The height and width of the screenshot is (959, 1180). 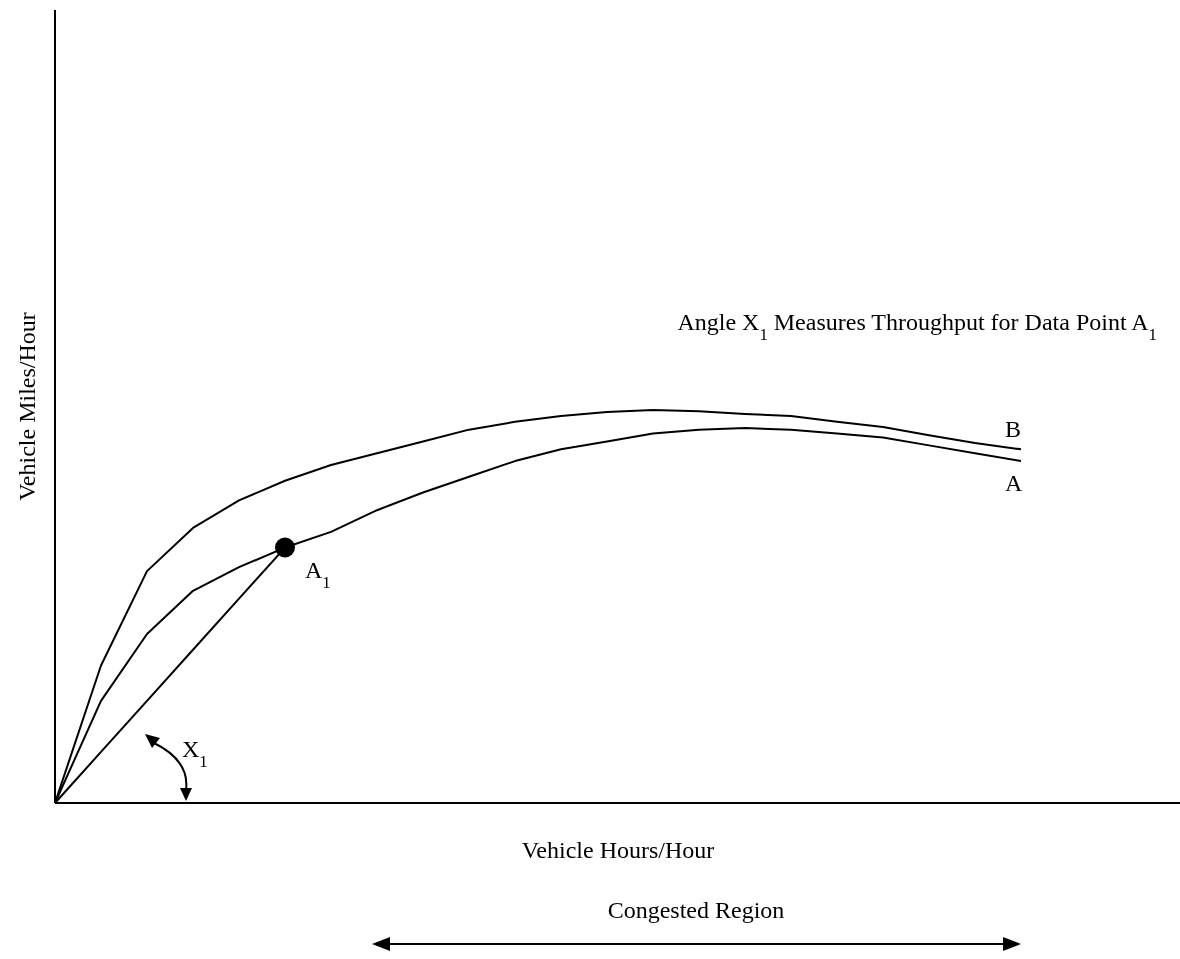 I want to click on annotation: A$_{1}$, so click(x=318, y=574).